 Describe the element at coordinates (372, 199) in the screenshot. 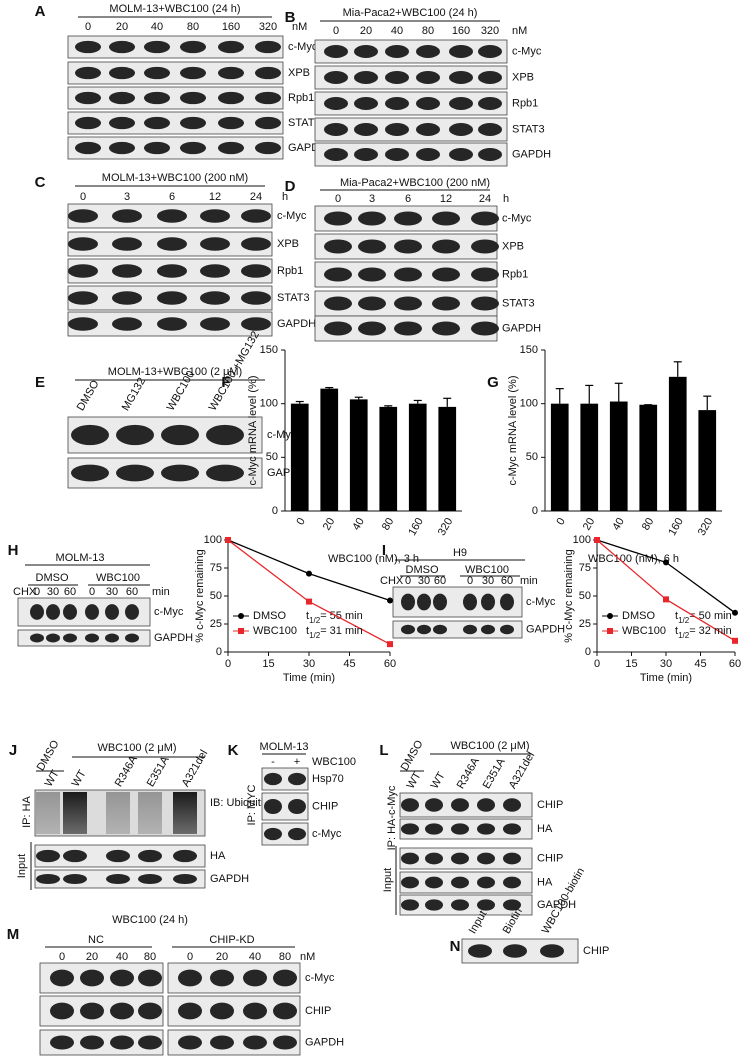

I see `lane-label: 3` at that location.